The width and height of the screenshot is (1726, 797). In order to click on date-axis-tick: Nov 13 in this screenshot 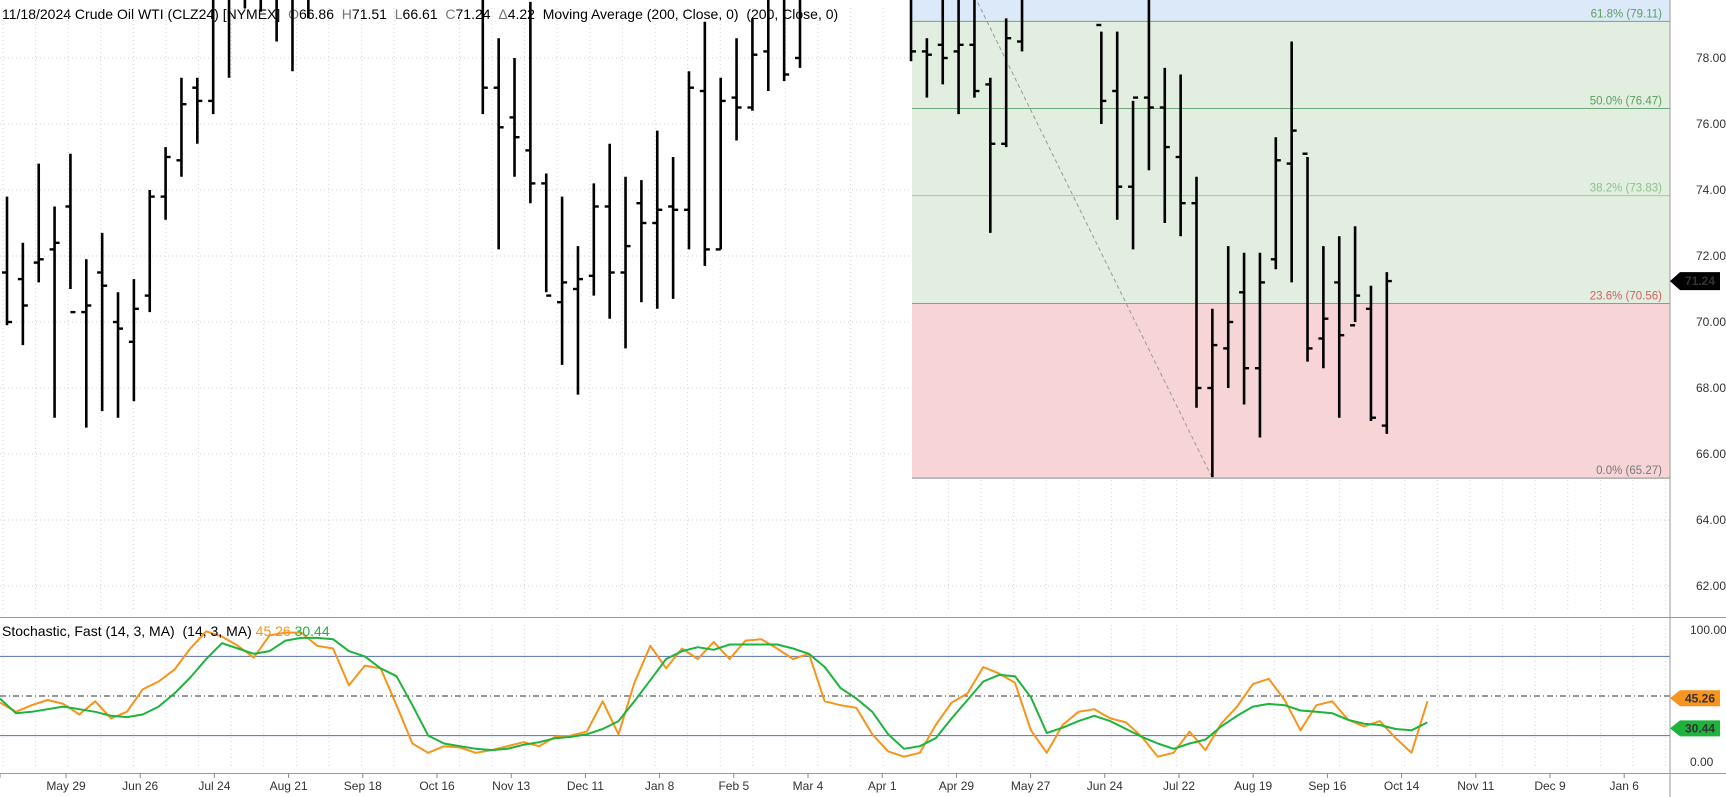, I will do `click(511, 786)`.